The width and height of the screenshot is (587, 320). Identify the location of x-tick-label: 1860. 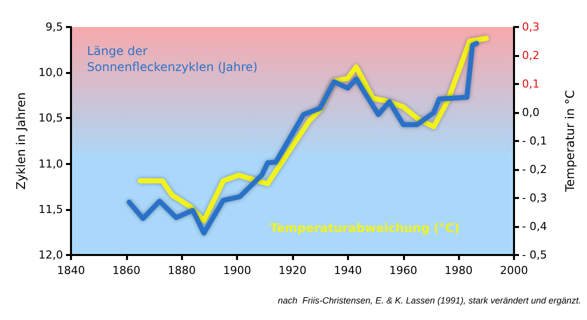
(126, 270).